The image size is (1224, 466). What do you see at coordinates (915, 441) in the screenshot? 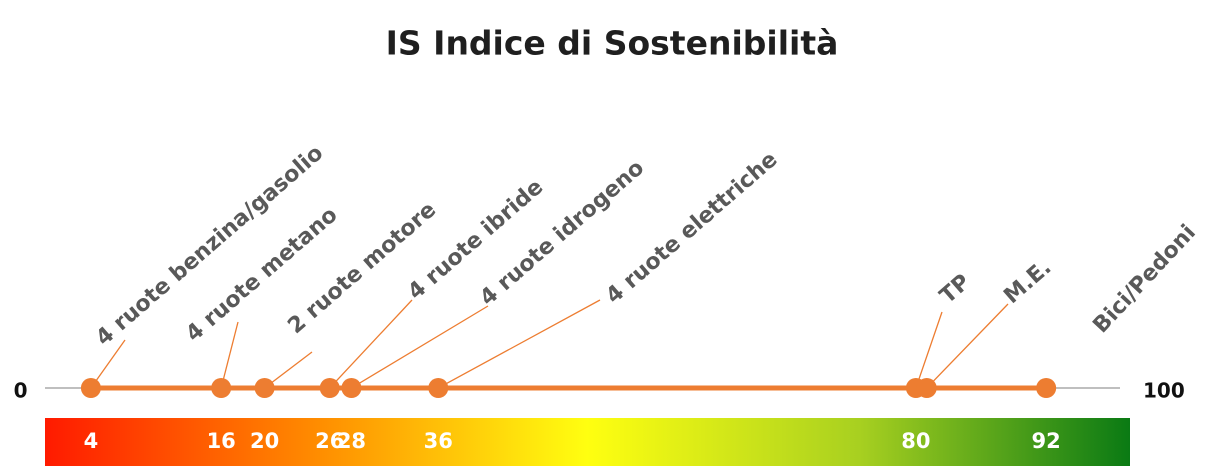
I see `value-label: 80` at bounding box center [915, 441].